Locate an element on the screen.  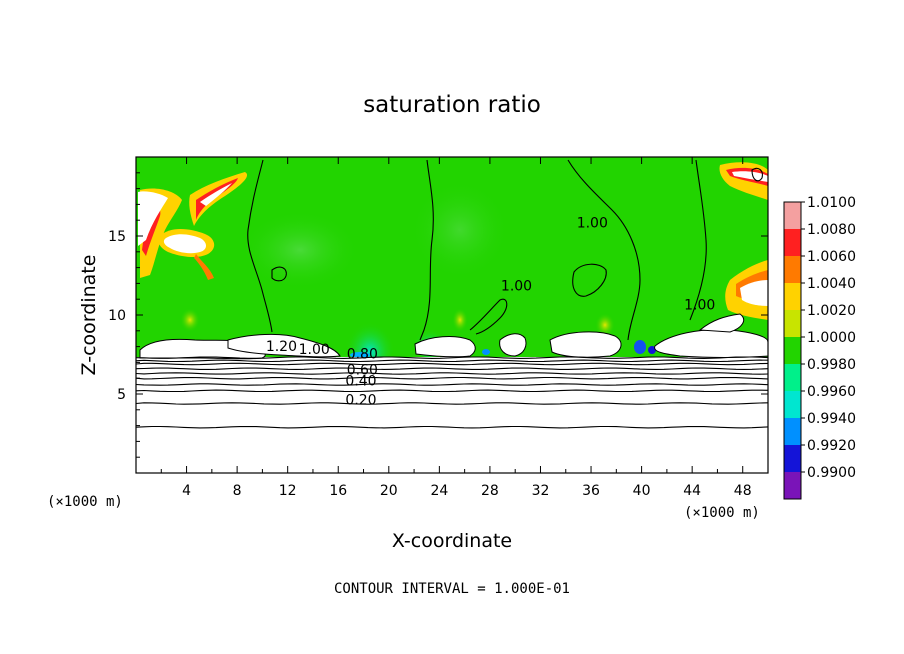
contour-label: 0.20 is located at coordinates (360, 401).